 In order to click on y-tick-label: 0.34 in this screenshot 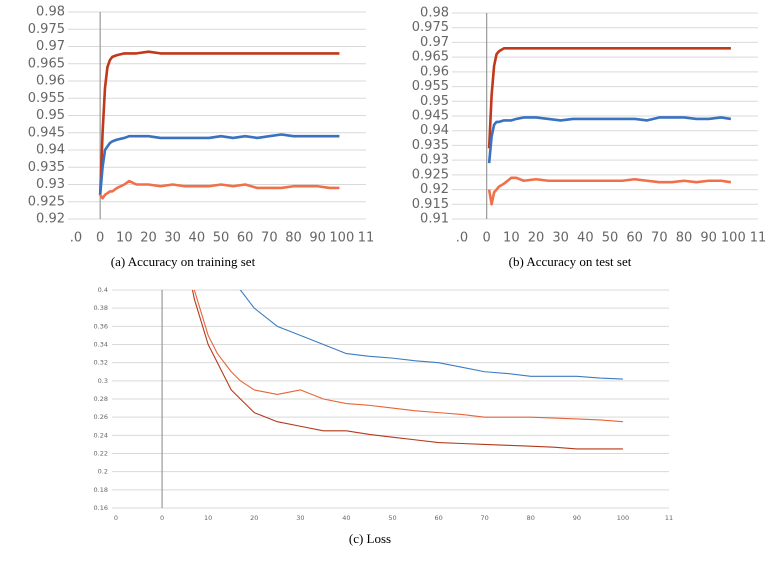, I will do `click(101, 345)`.